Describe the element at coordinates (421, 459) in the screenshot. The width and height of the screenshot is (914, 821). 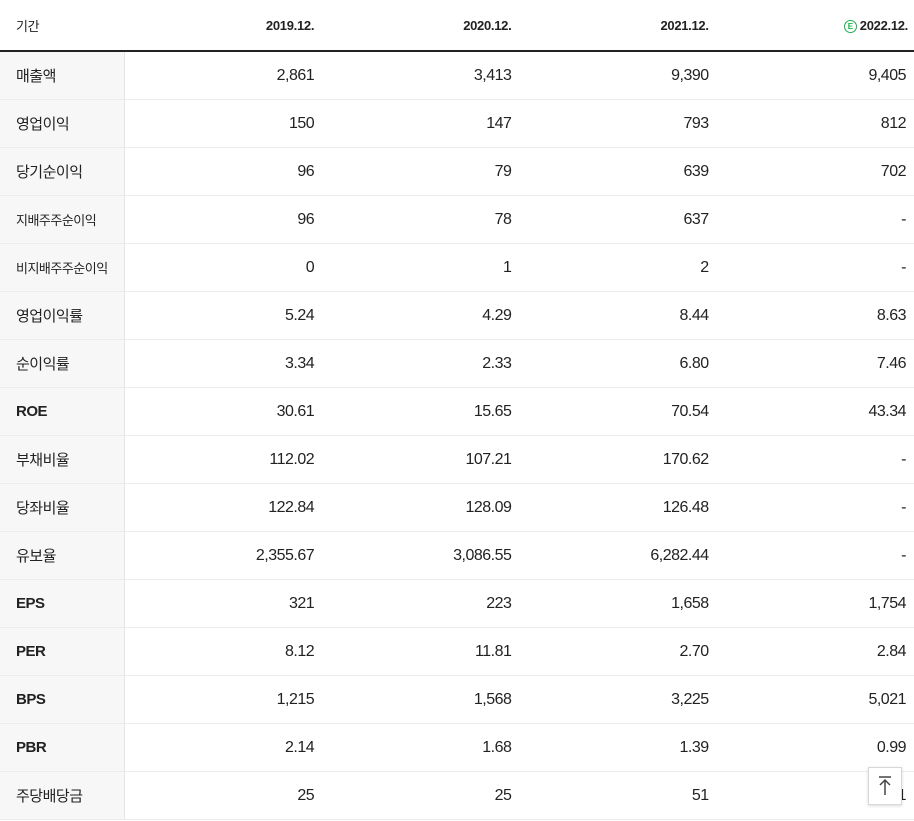
I see `cell-value: 107.21` at that location.